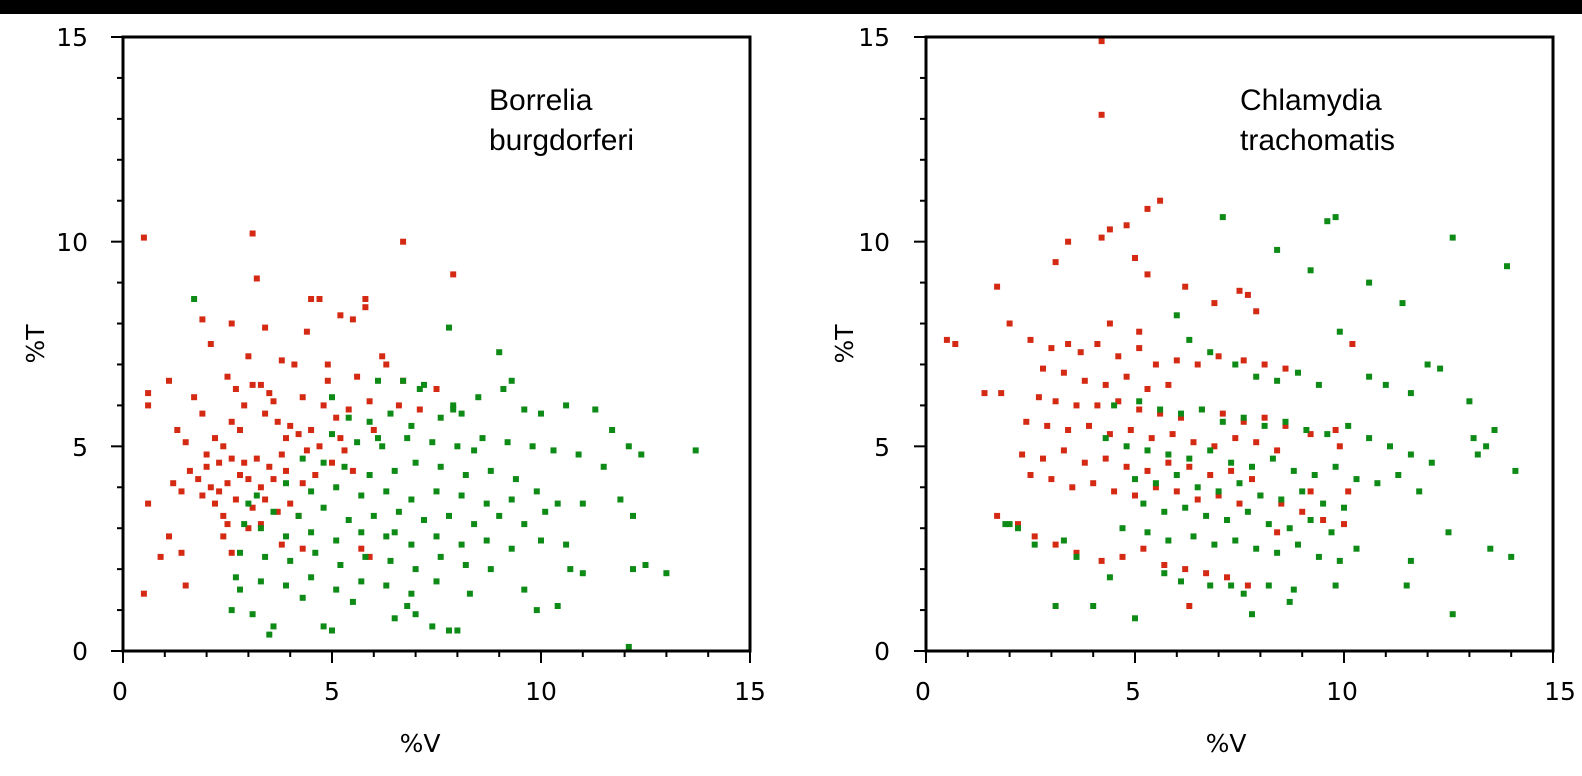 The width and height of the screenshot is (1582, 776). Describe the element at coordinates (80, 651) in the screenshot. I see `y-tick-label-0: 0` at that location.